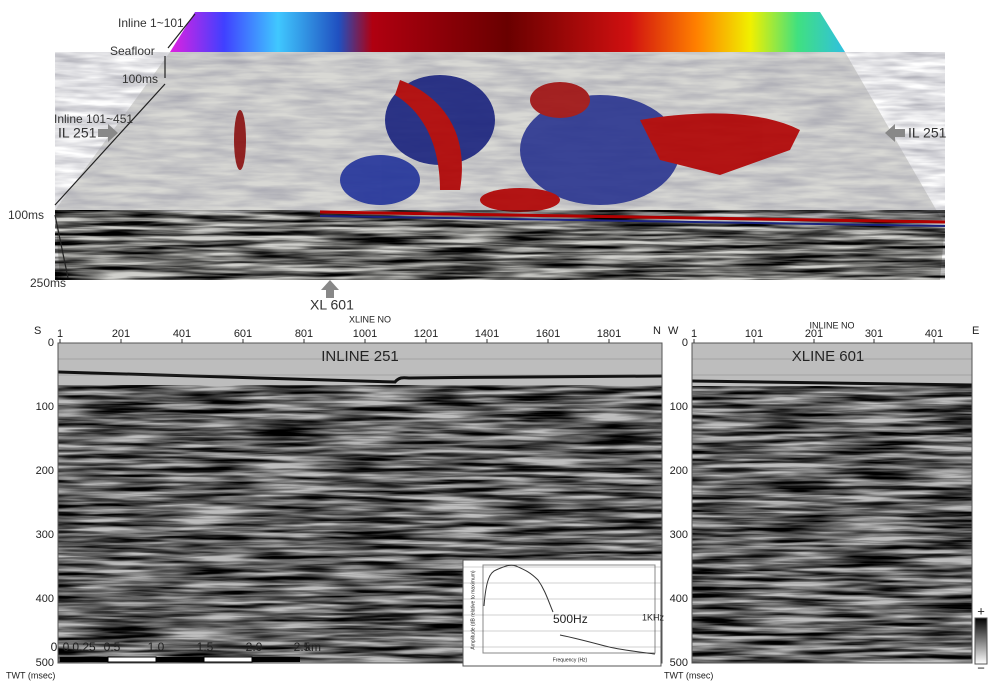 This screenshot has height=683, width=1000. Describe the element at coordinates (874, 334) in the screenshot. I see `x-tick-label: 301` at that location.